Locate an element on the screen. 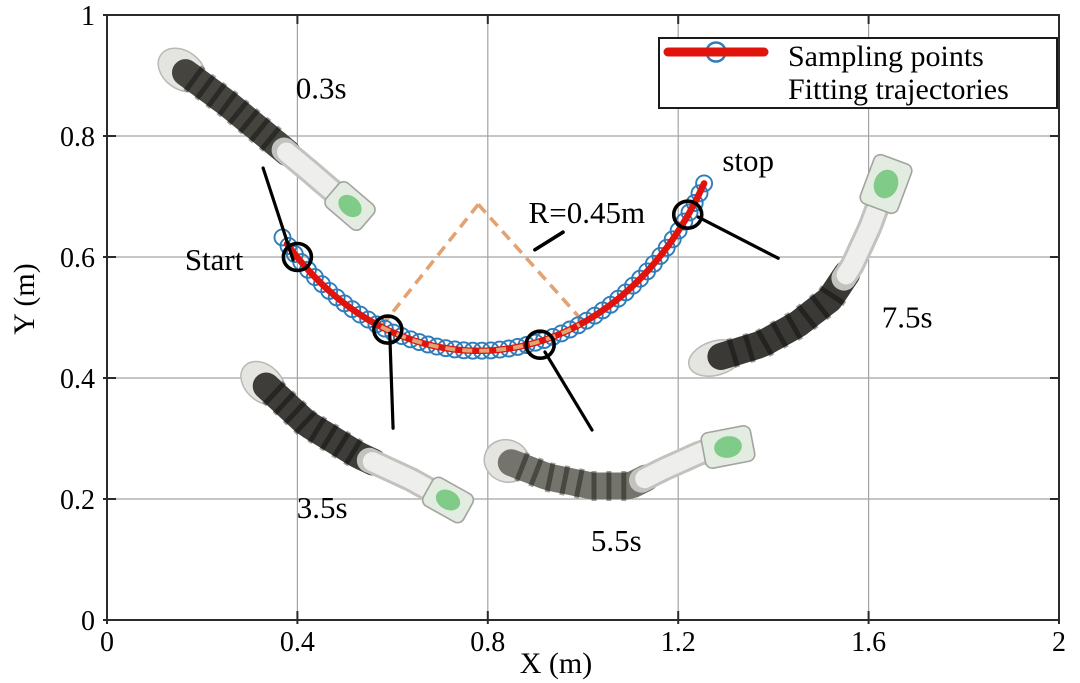  annotation-stop: stop is located at coordinates (748, 160).